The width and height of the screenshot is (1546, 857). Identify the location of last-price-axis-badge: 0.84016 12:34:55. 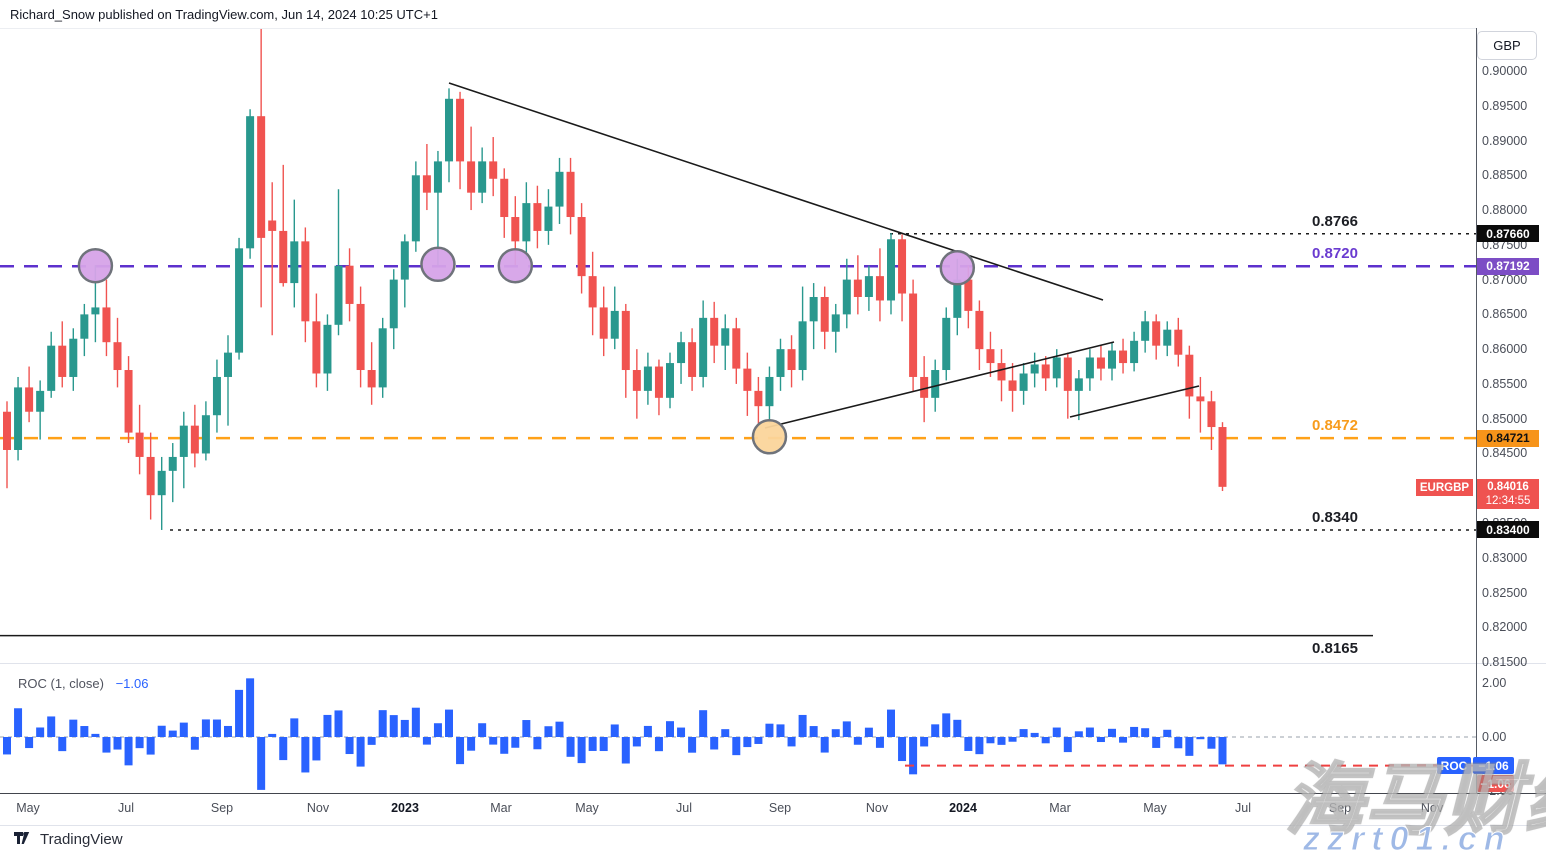
(1508, 494).